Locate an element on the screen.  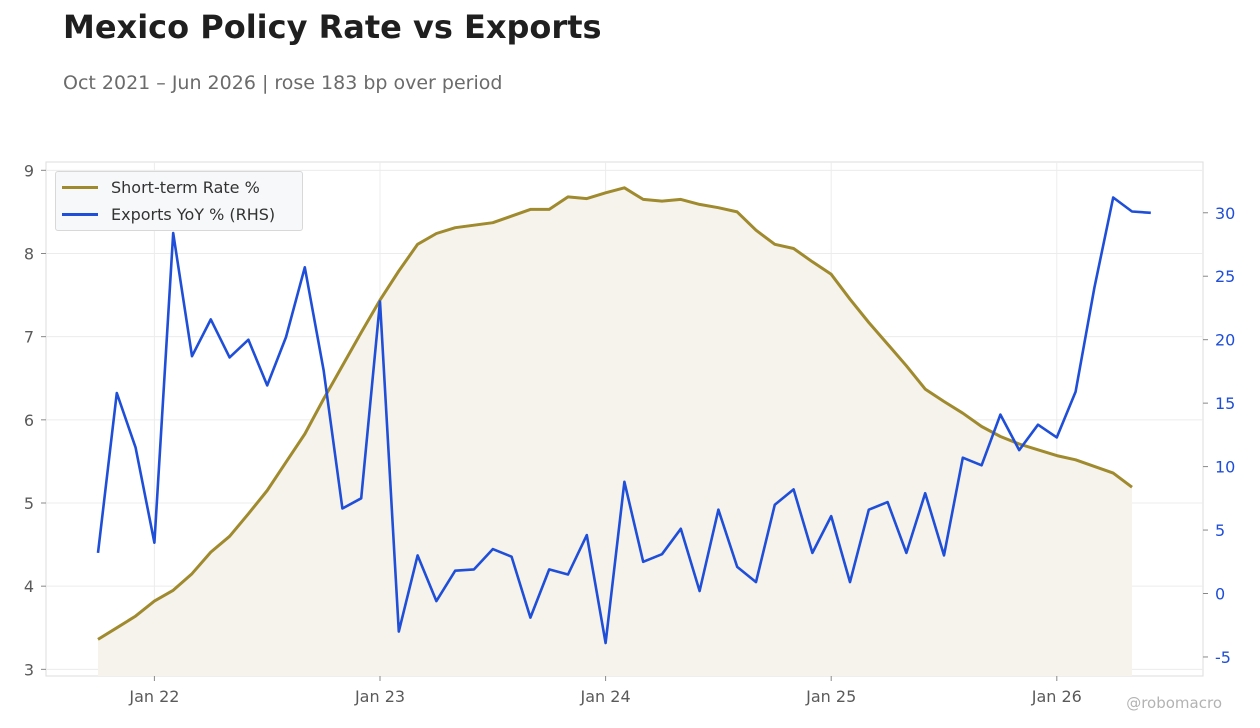
chart-title: Mexico Policy Rate vs Exports is located at coordinates (332, 27).